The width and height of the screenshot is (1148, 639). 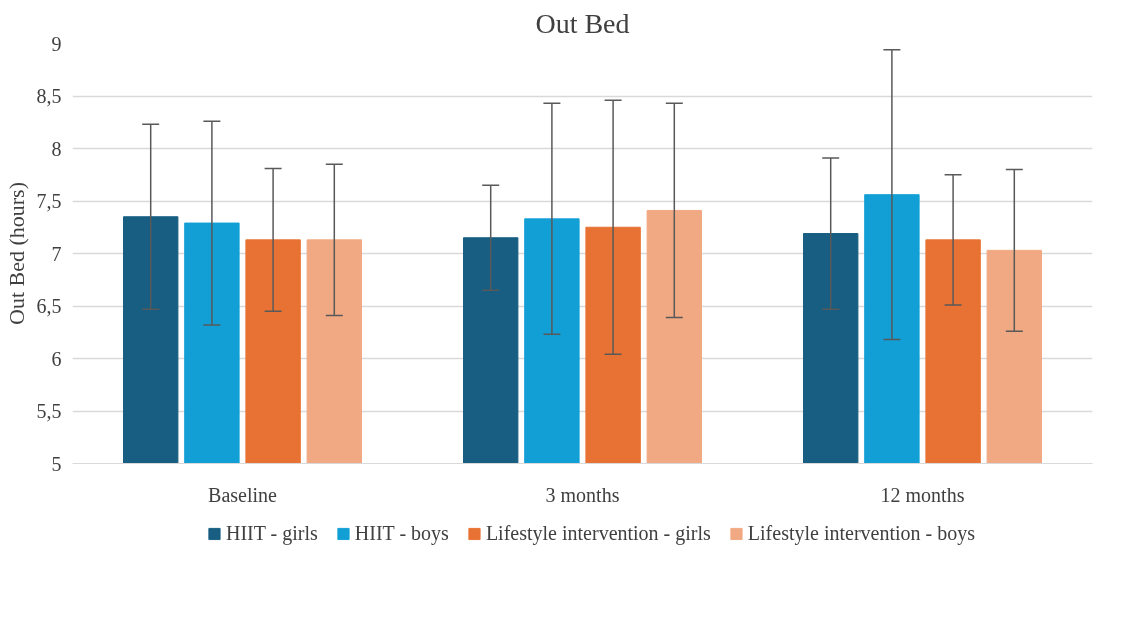 I want to click on y-tick-label: 5,5, so click(x=49, y=411).